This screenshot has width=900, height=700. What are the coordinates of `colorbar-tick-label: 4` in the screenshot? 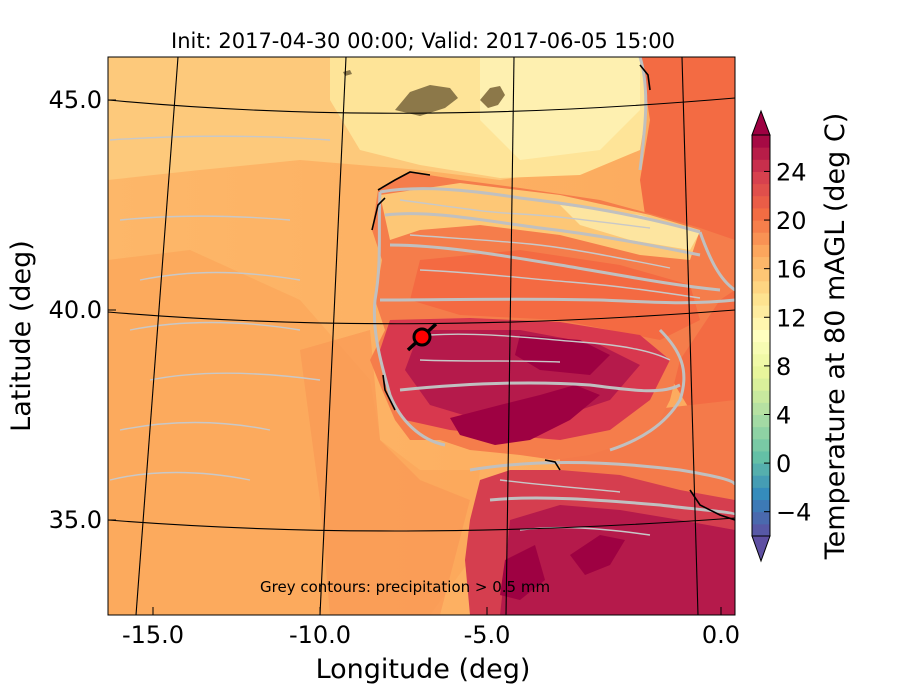 It's located at (783, 415).